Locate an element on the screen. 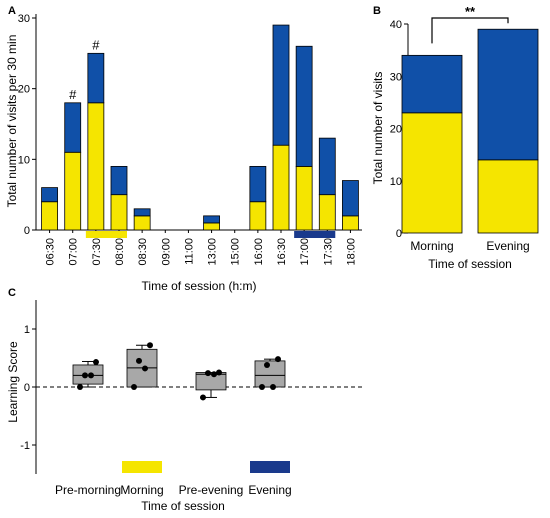 The image size is (550, 518). panel-a-x-tick-label: 07:00 is located at coordinates (74, 252).